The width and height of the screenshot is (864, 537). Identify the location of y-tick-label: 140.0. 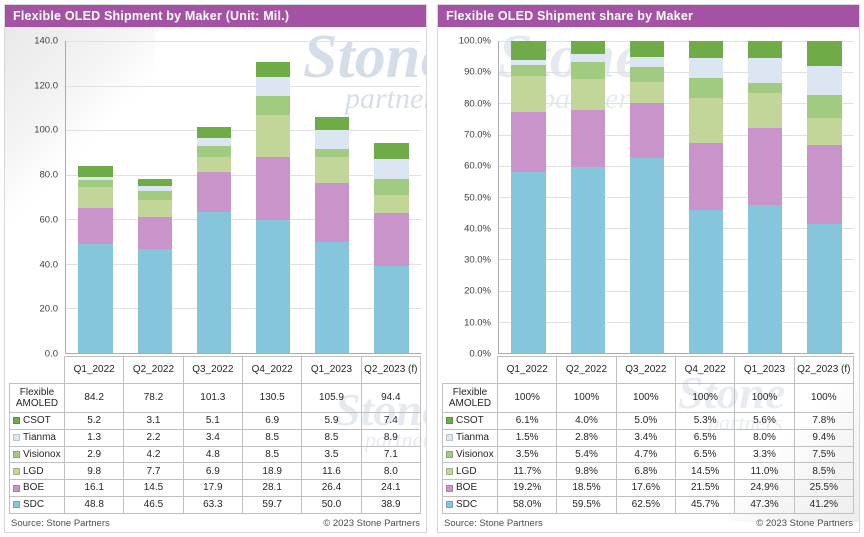
(46, 41).